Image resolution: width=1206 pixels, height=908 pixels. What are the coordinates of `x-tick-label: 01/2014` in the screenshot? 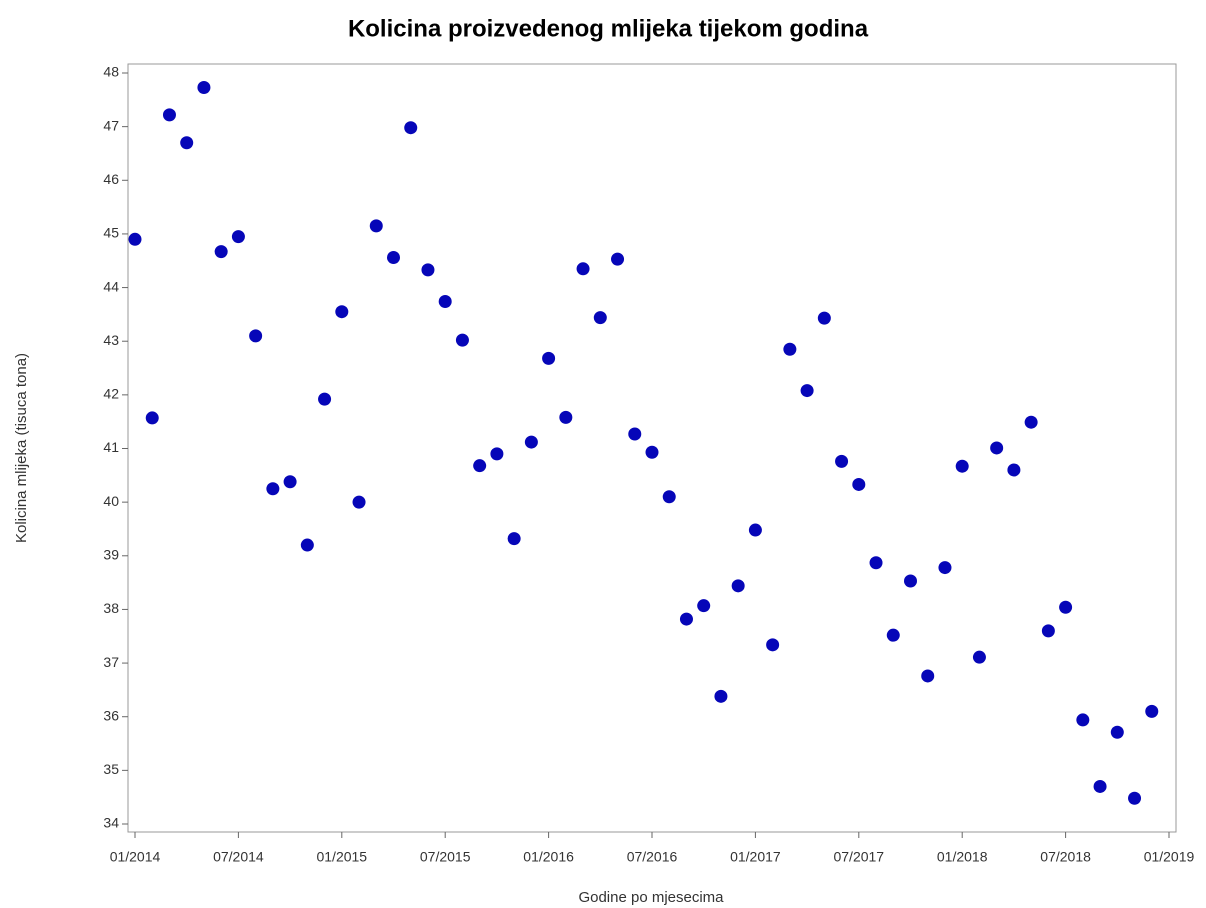 It's located at (135, 857).